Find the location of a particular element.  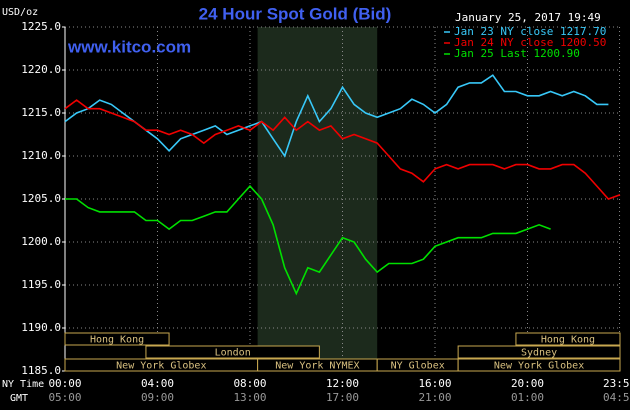

y-tick-label: 1215.0 is located at coordinates (41, 112).